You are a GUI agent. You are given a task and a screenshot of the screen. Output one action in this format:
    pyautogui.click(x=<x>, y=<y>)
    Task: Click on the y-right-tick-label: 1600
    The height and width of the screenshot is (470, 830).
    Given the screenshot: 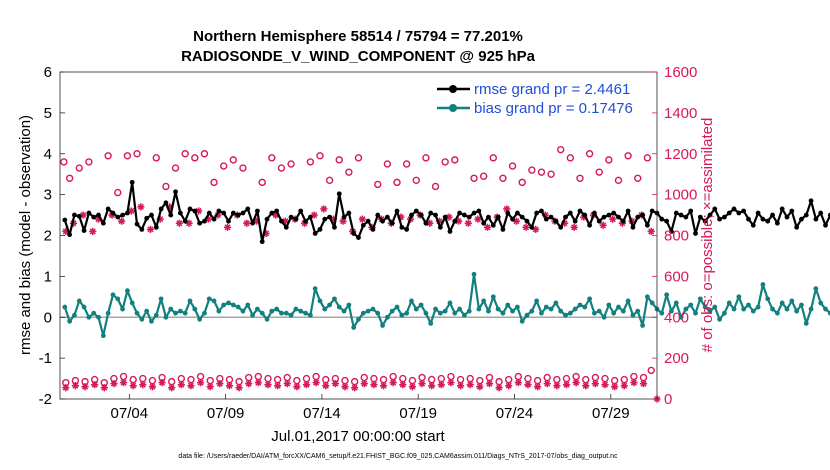 What is the action you would take?
    pyautogui.click(x=680, y=72)
    